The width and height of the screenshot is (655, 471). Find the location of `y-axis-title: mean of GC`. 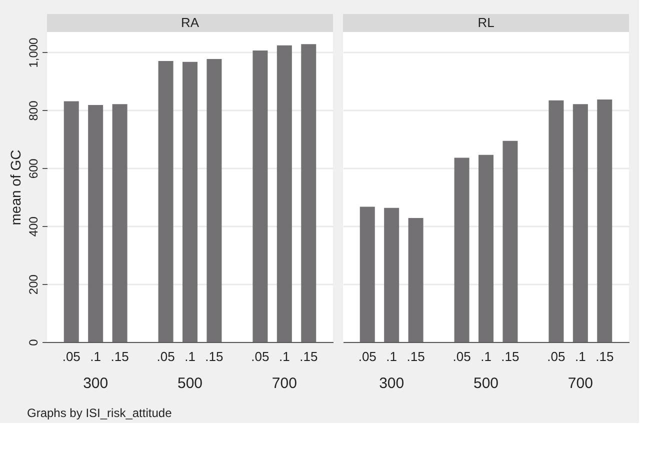

y-axis-title: mean of GC is located at coordinates (16, 188).